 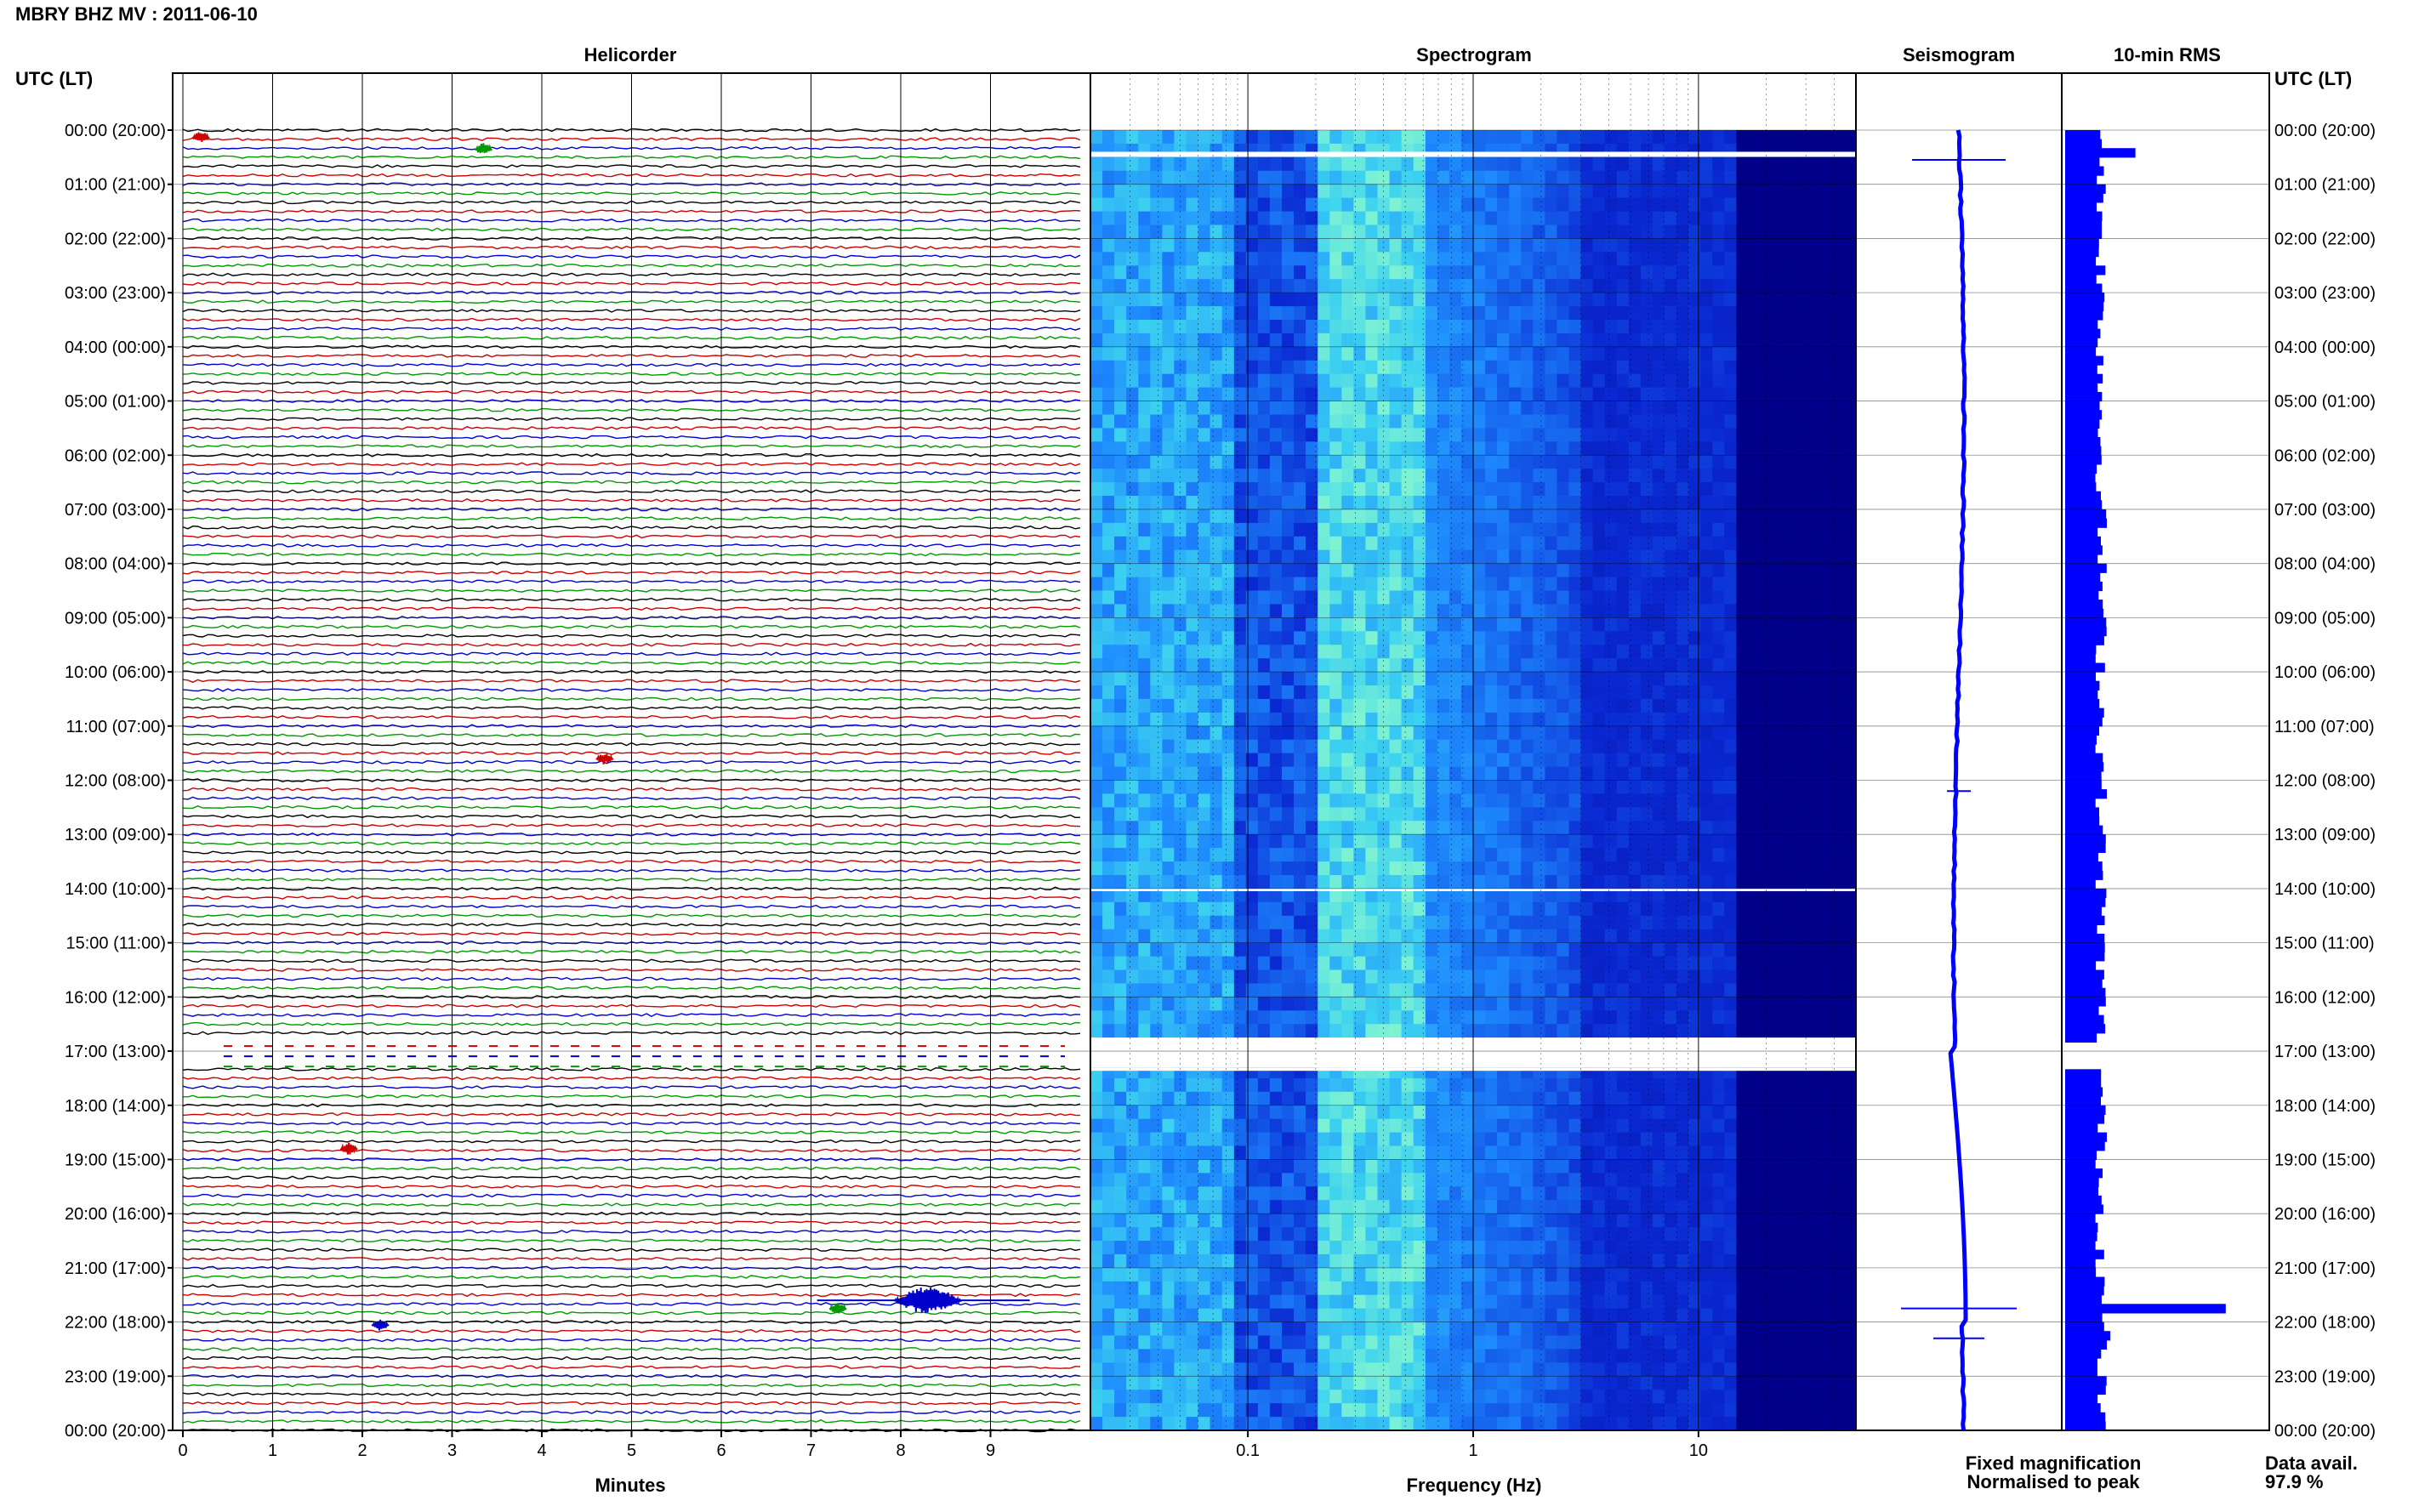 What do you see at coordinates (2325, 402) in the screenshot?
I see `time-label-right: 05:00 (01:00)` at bounding box center [2325, 402].